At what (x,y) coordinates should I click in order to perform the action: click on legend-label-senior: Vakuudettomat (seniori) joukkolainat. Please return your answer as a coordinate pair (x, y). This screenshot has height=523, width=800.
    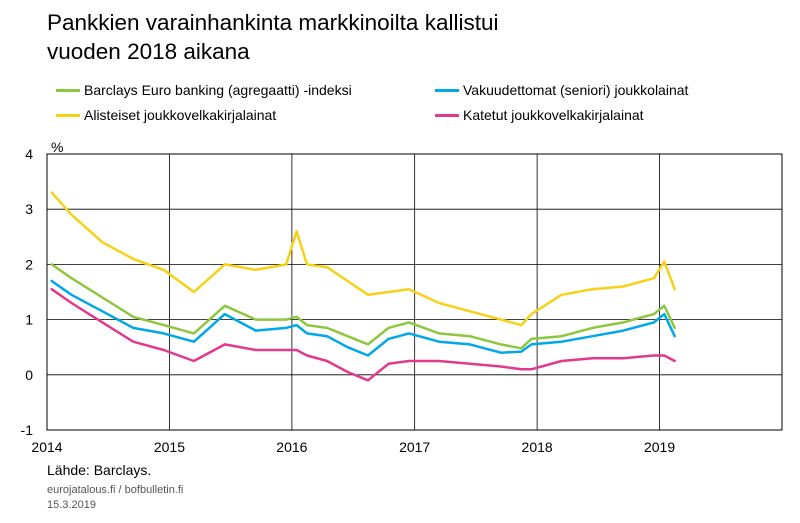
    Looking at the image, I should click on (576, 90).